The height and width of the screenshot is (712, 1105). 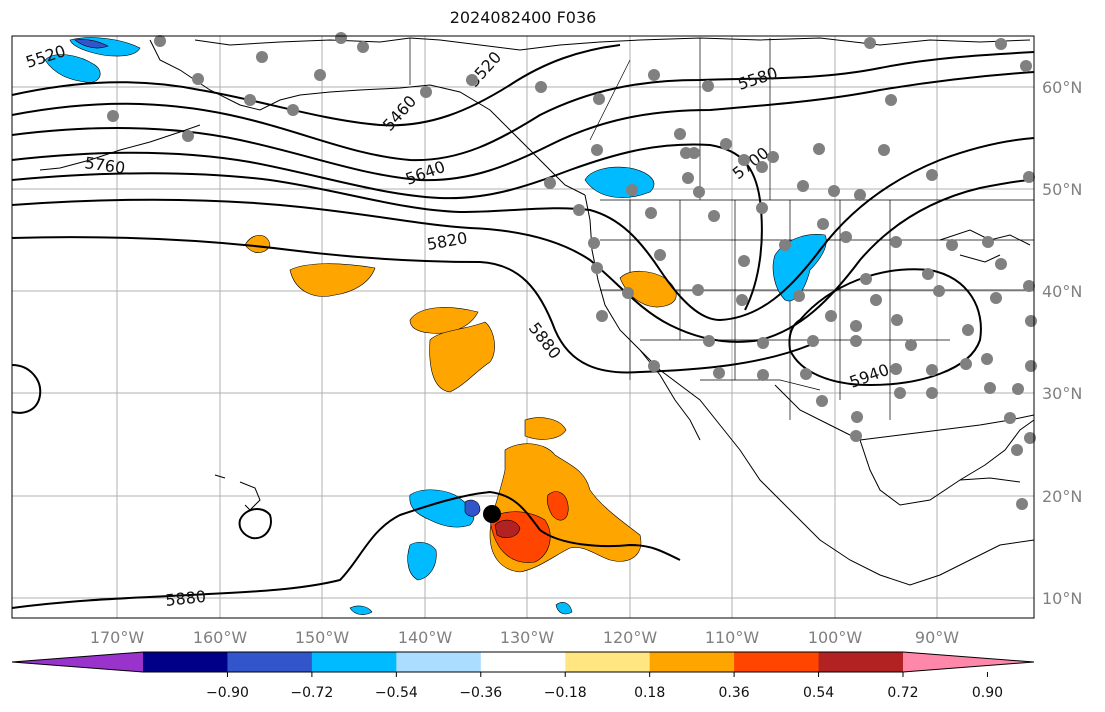 I want to click on lon-label-160w: 160°W, so click(x=220, y=637).